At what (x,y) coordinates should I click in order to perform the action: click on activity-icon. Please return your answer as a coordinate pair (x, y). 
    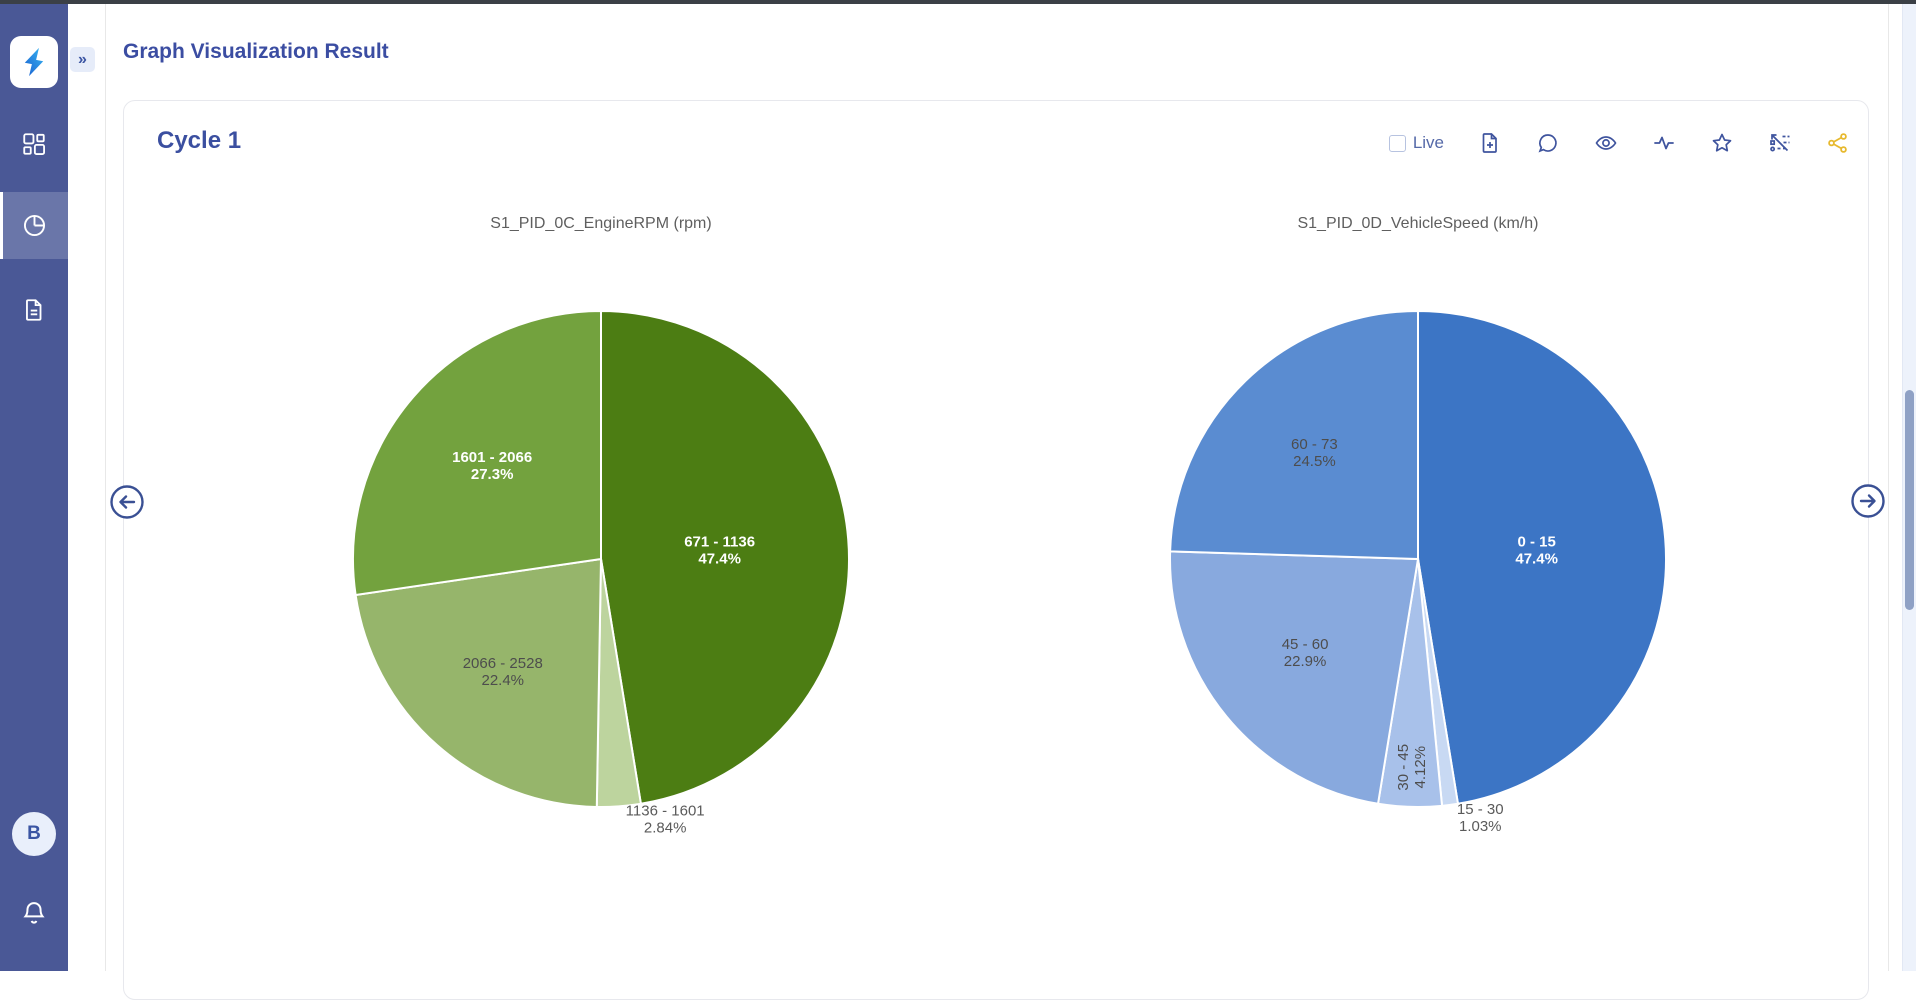
    Looking at the image, I should click on (1664, 143).